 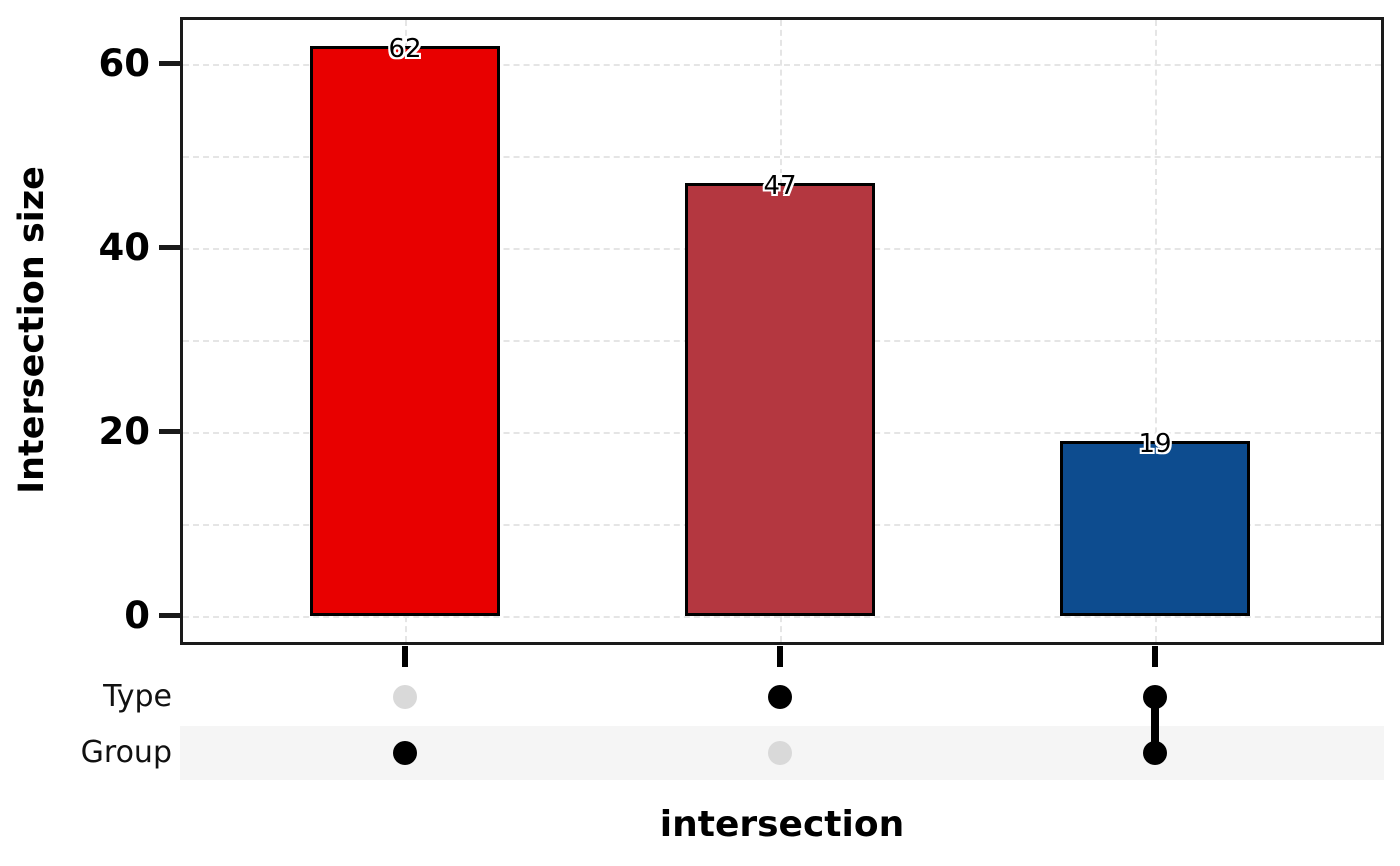 I want to click on y-tick-label: 20, so click(x=124, y=431).